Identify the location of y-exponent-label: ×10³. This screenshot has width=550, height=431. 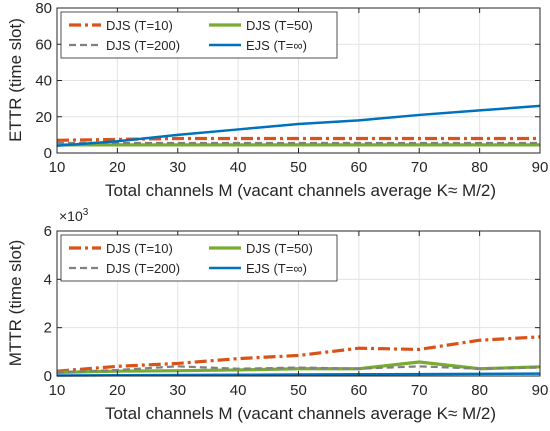
(74, 215).